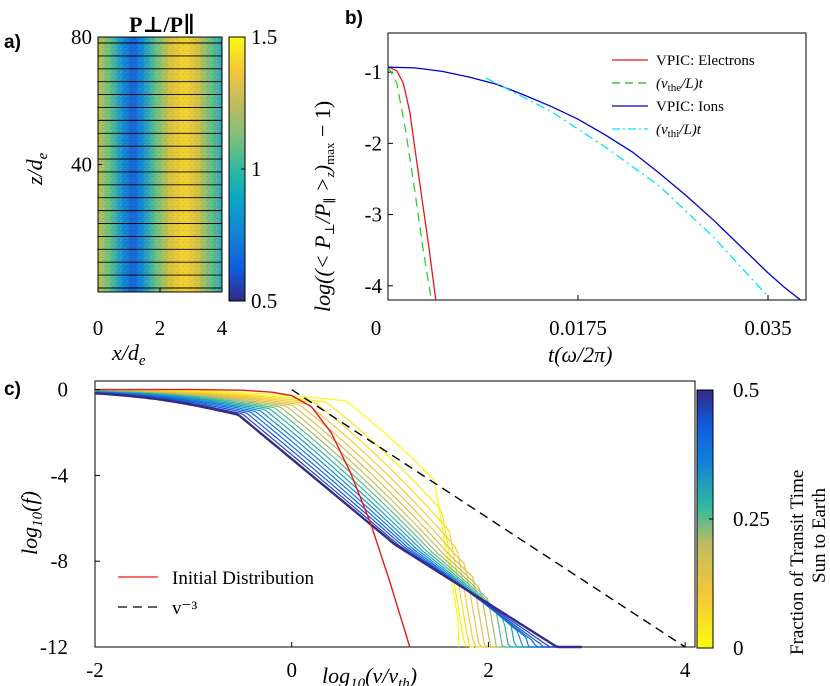 This screenshot has width=830, height=686. I want to click on panel-c-colorbar-label-2: Sun to Earth, so click(819, 535).